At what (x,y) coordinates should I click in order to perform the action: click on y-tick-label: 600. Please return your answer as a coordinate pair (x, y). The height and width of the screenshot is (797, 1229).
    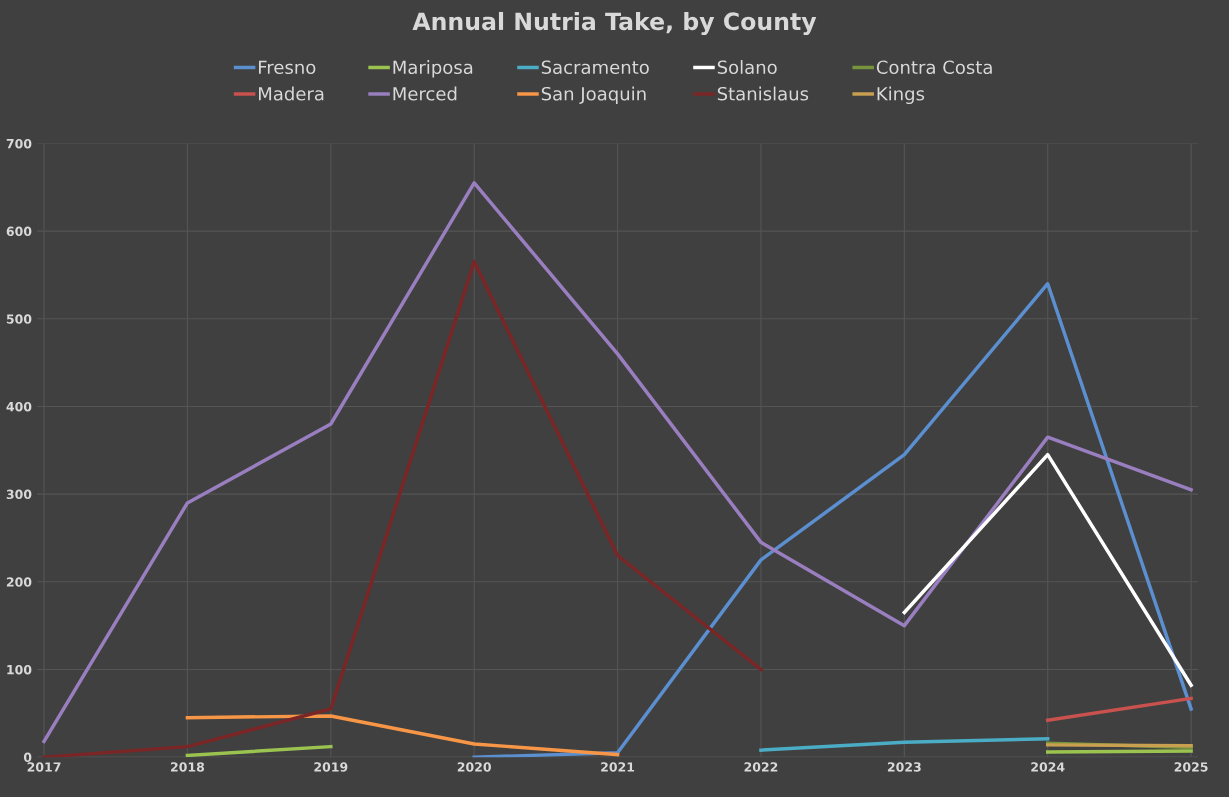
    Looking at the image, I should click on (19, 231).